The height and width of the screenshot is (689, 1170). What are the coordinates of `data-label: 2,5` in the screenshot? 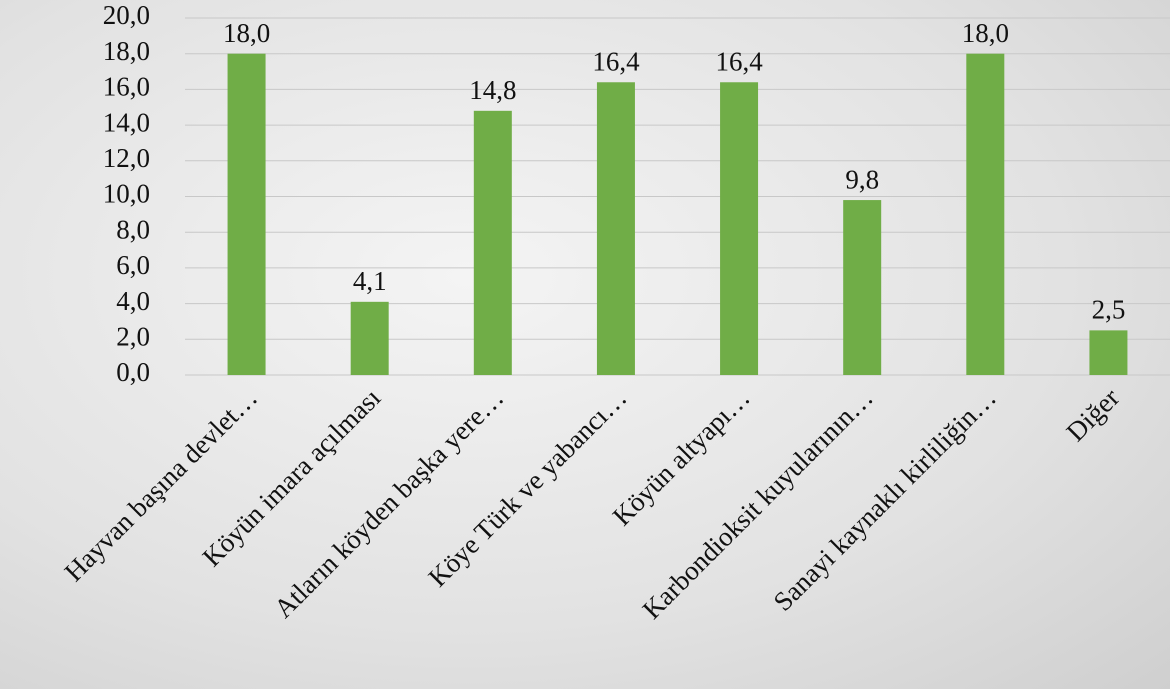 It's located at (1109, 310).